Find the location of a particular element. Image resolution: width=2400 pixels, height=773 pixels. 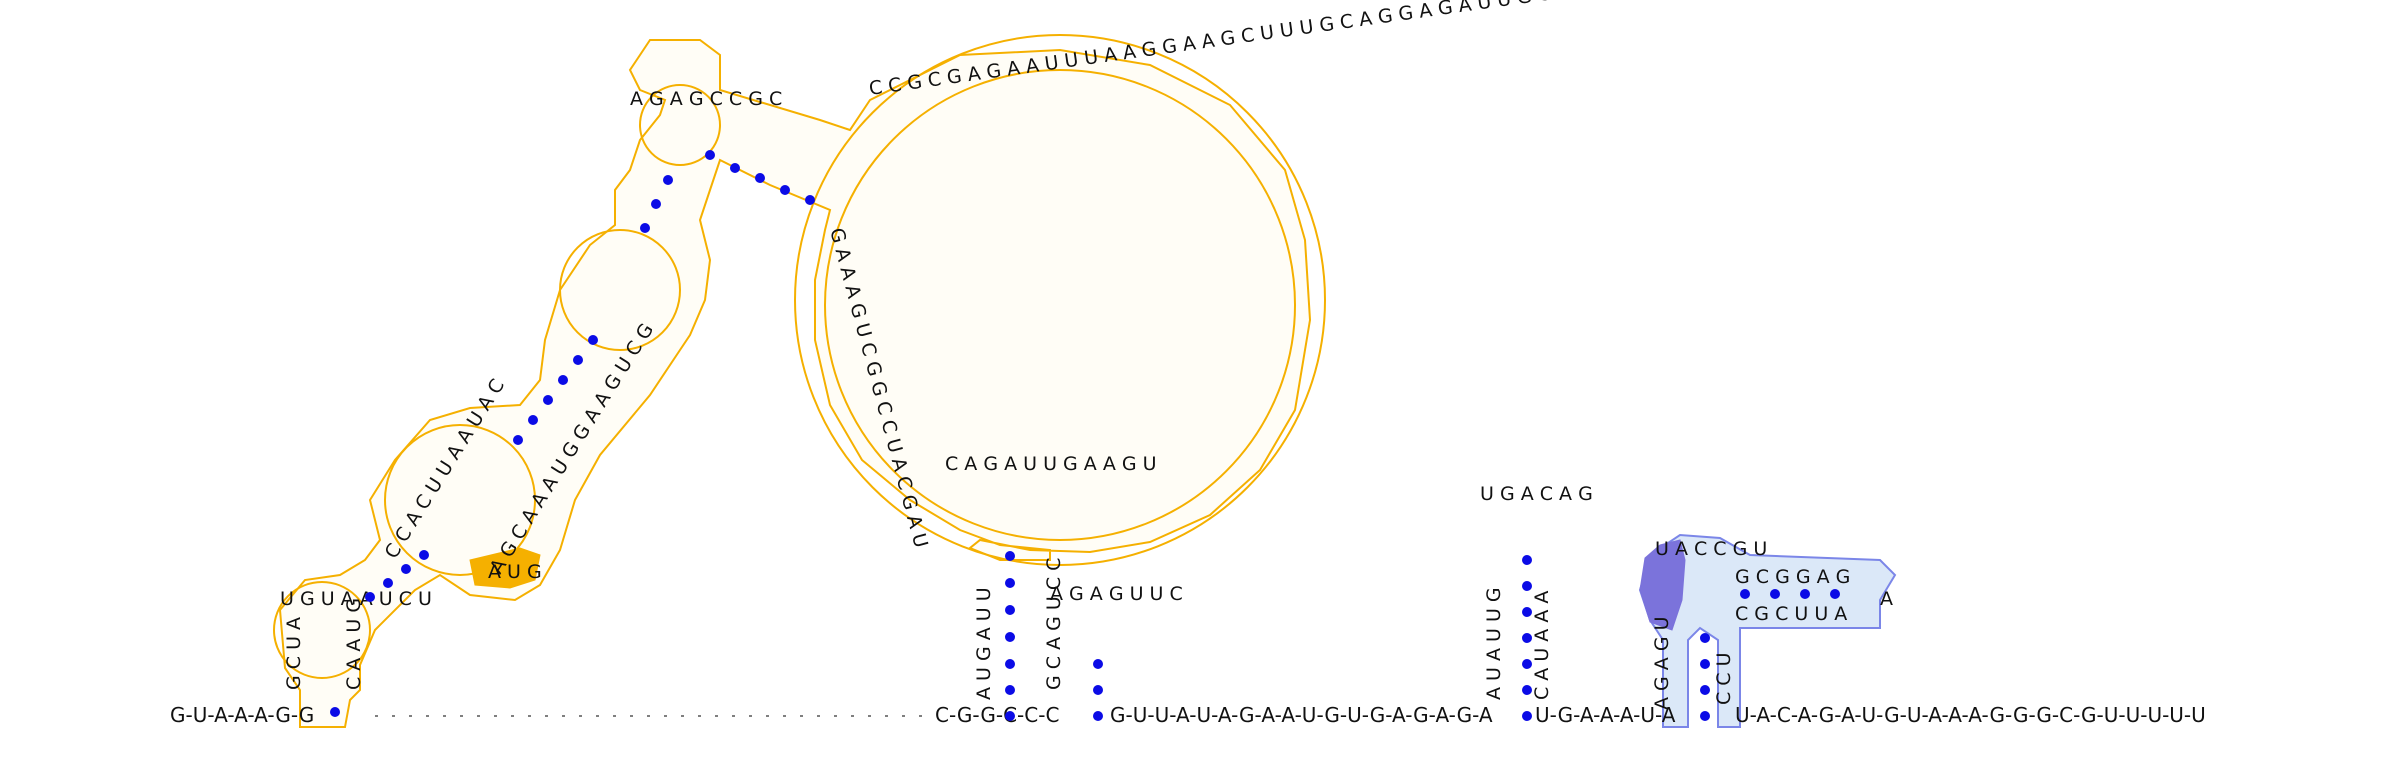

terminal-hairpin-loop: A G A G C C G C is located at coordinates (706, 99).